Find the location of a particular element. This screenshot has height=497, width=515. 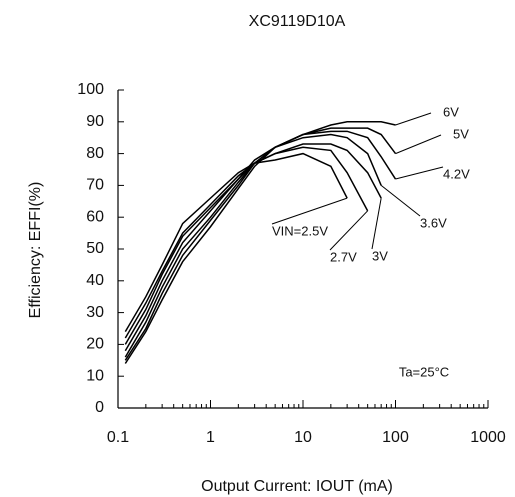

series-label: 6V is located at coordinates (451, 111).